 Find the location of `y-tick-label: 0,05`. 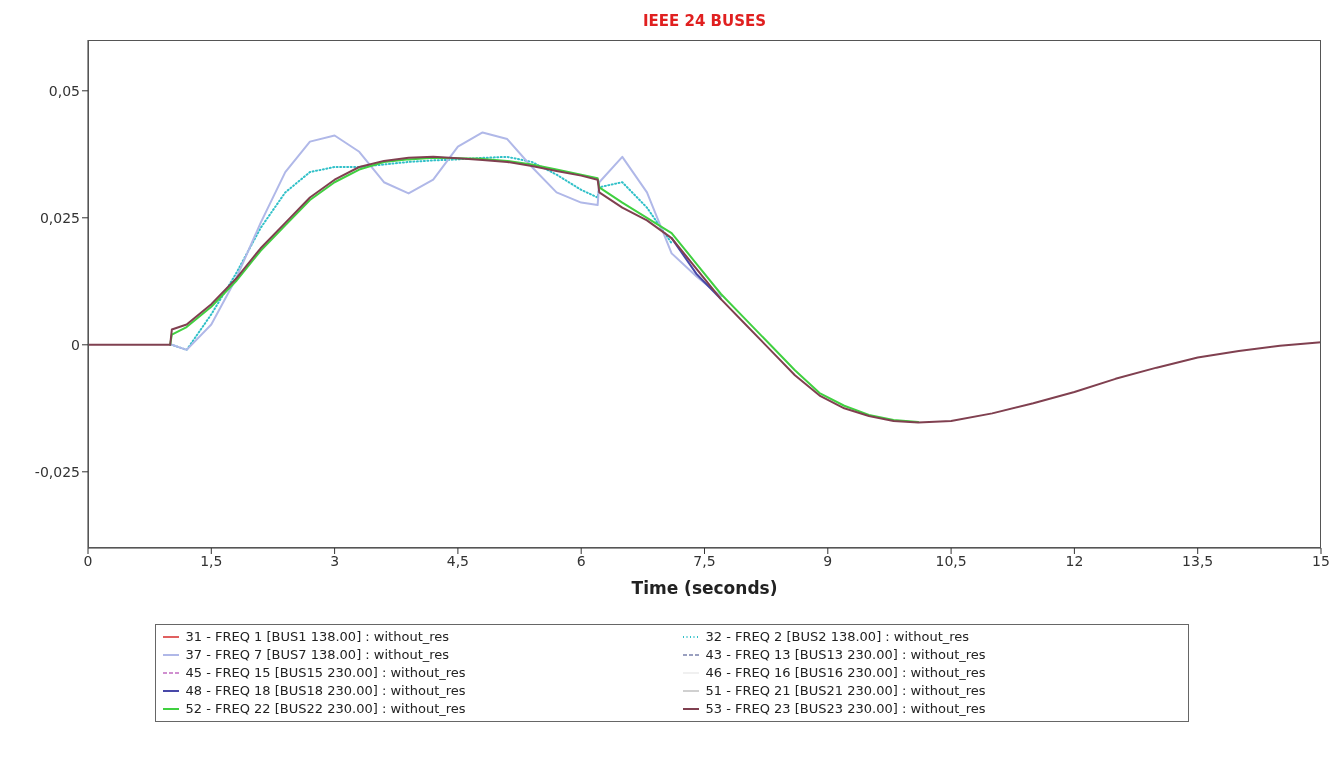

y-tick-label: 0,05 is located at coordinates (64, 90).